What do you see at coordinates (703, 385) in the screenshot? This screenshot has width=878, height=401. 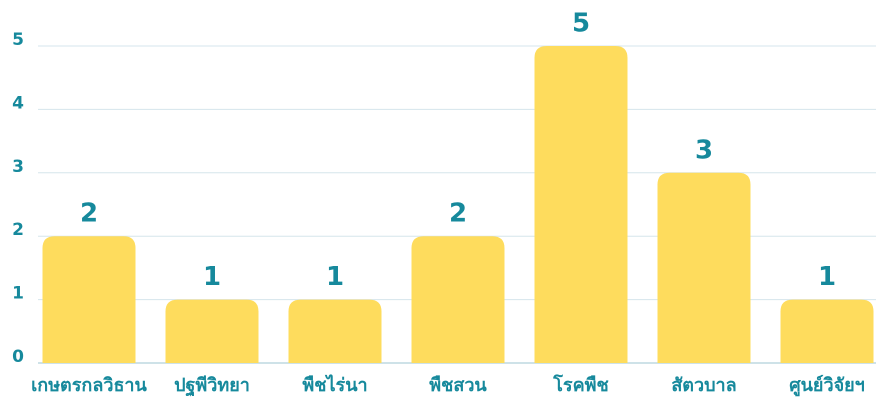 I see `x-tick-label: สัตวบาล` at bounding box center [703, 385].